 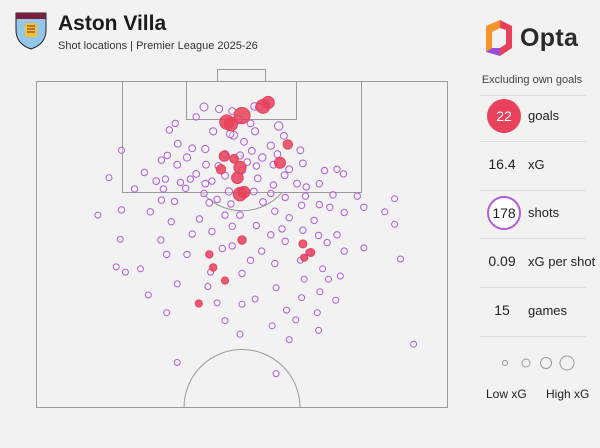 What do you see at coordinates (546, 363) in the screenshot?
I see `legend-circle-m` at bounding box center [546, 363].